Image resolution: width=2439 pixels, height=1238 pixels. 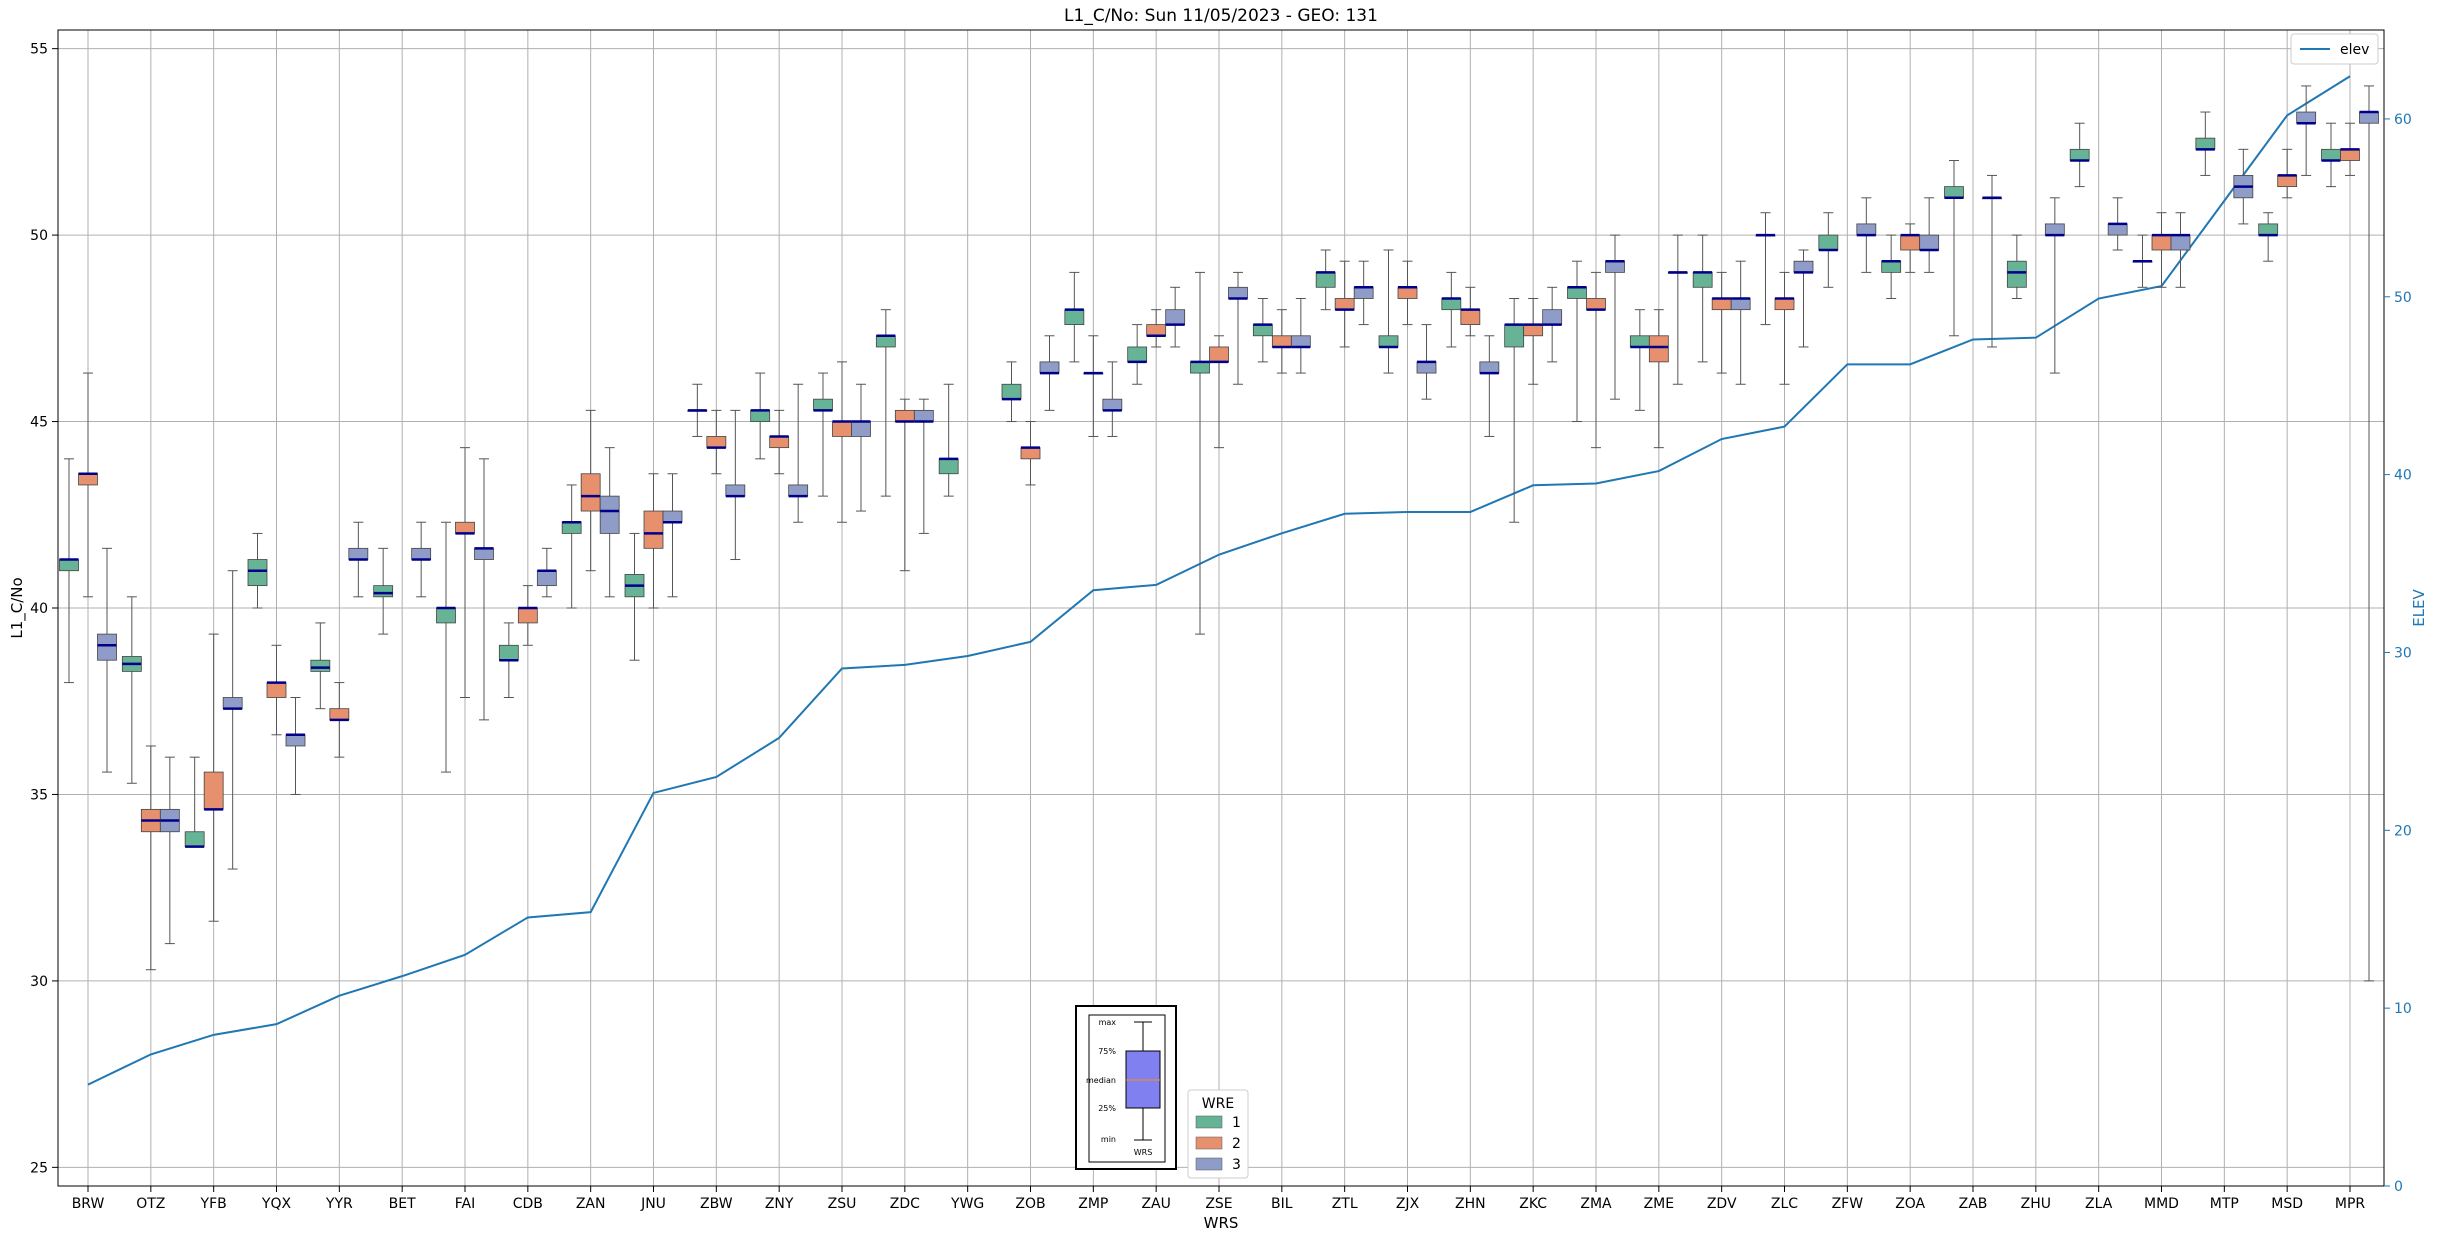 What do you see at coordinates (2287, 1204) in the screenshot?
I see `x-tick-label: MSD` at bounding box center [2287, 1204].